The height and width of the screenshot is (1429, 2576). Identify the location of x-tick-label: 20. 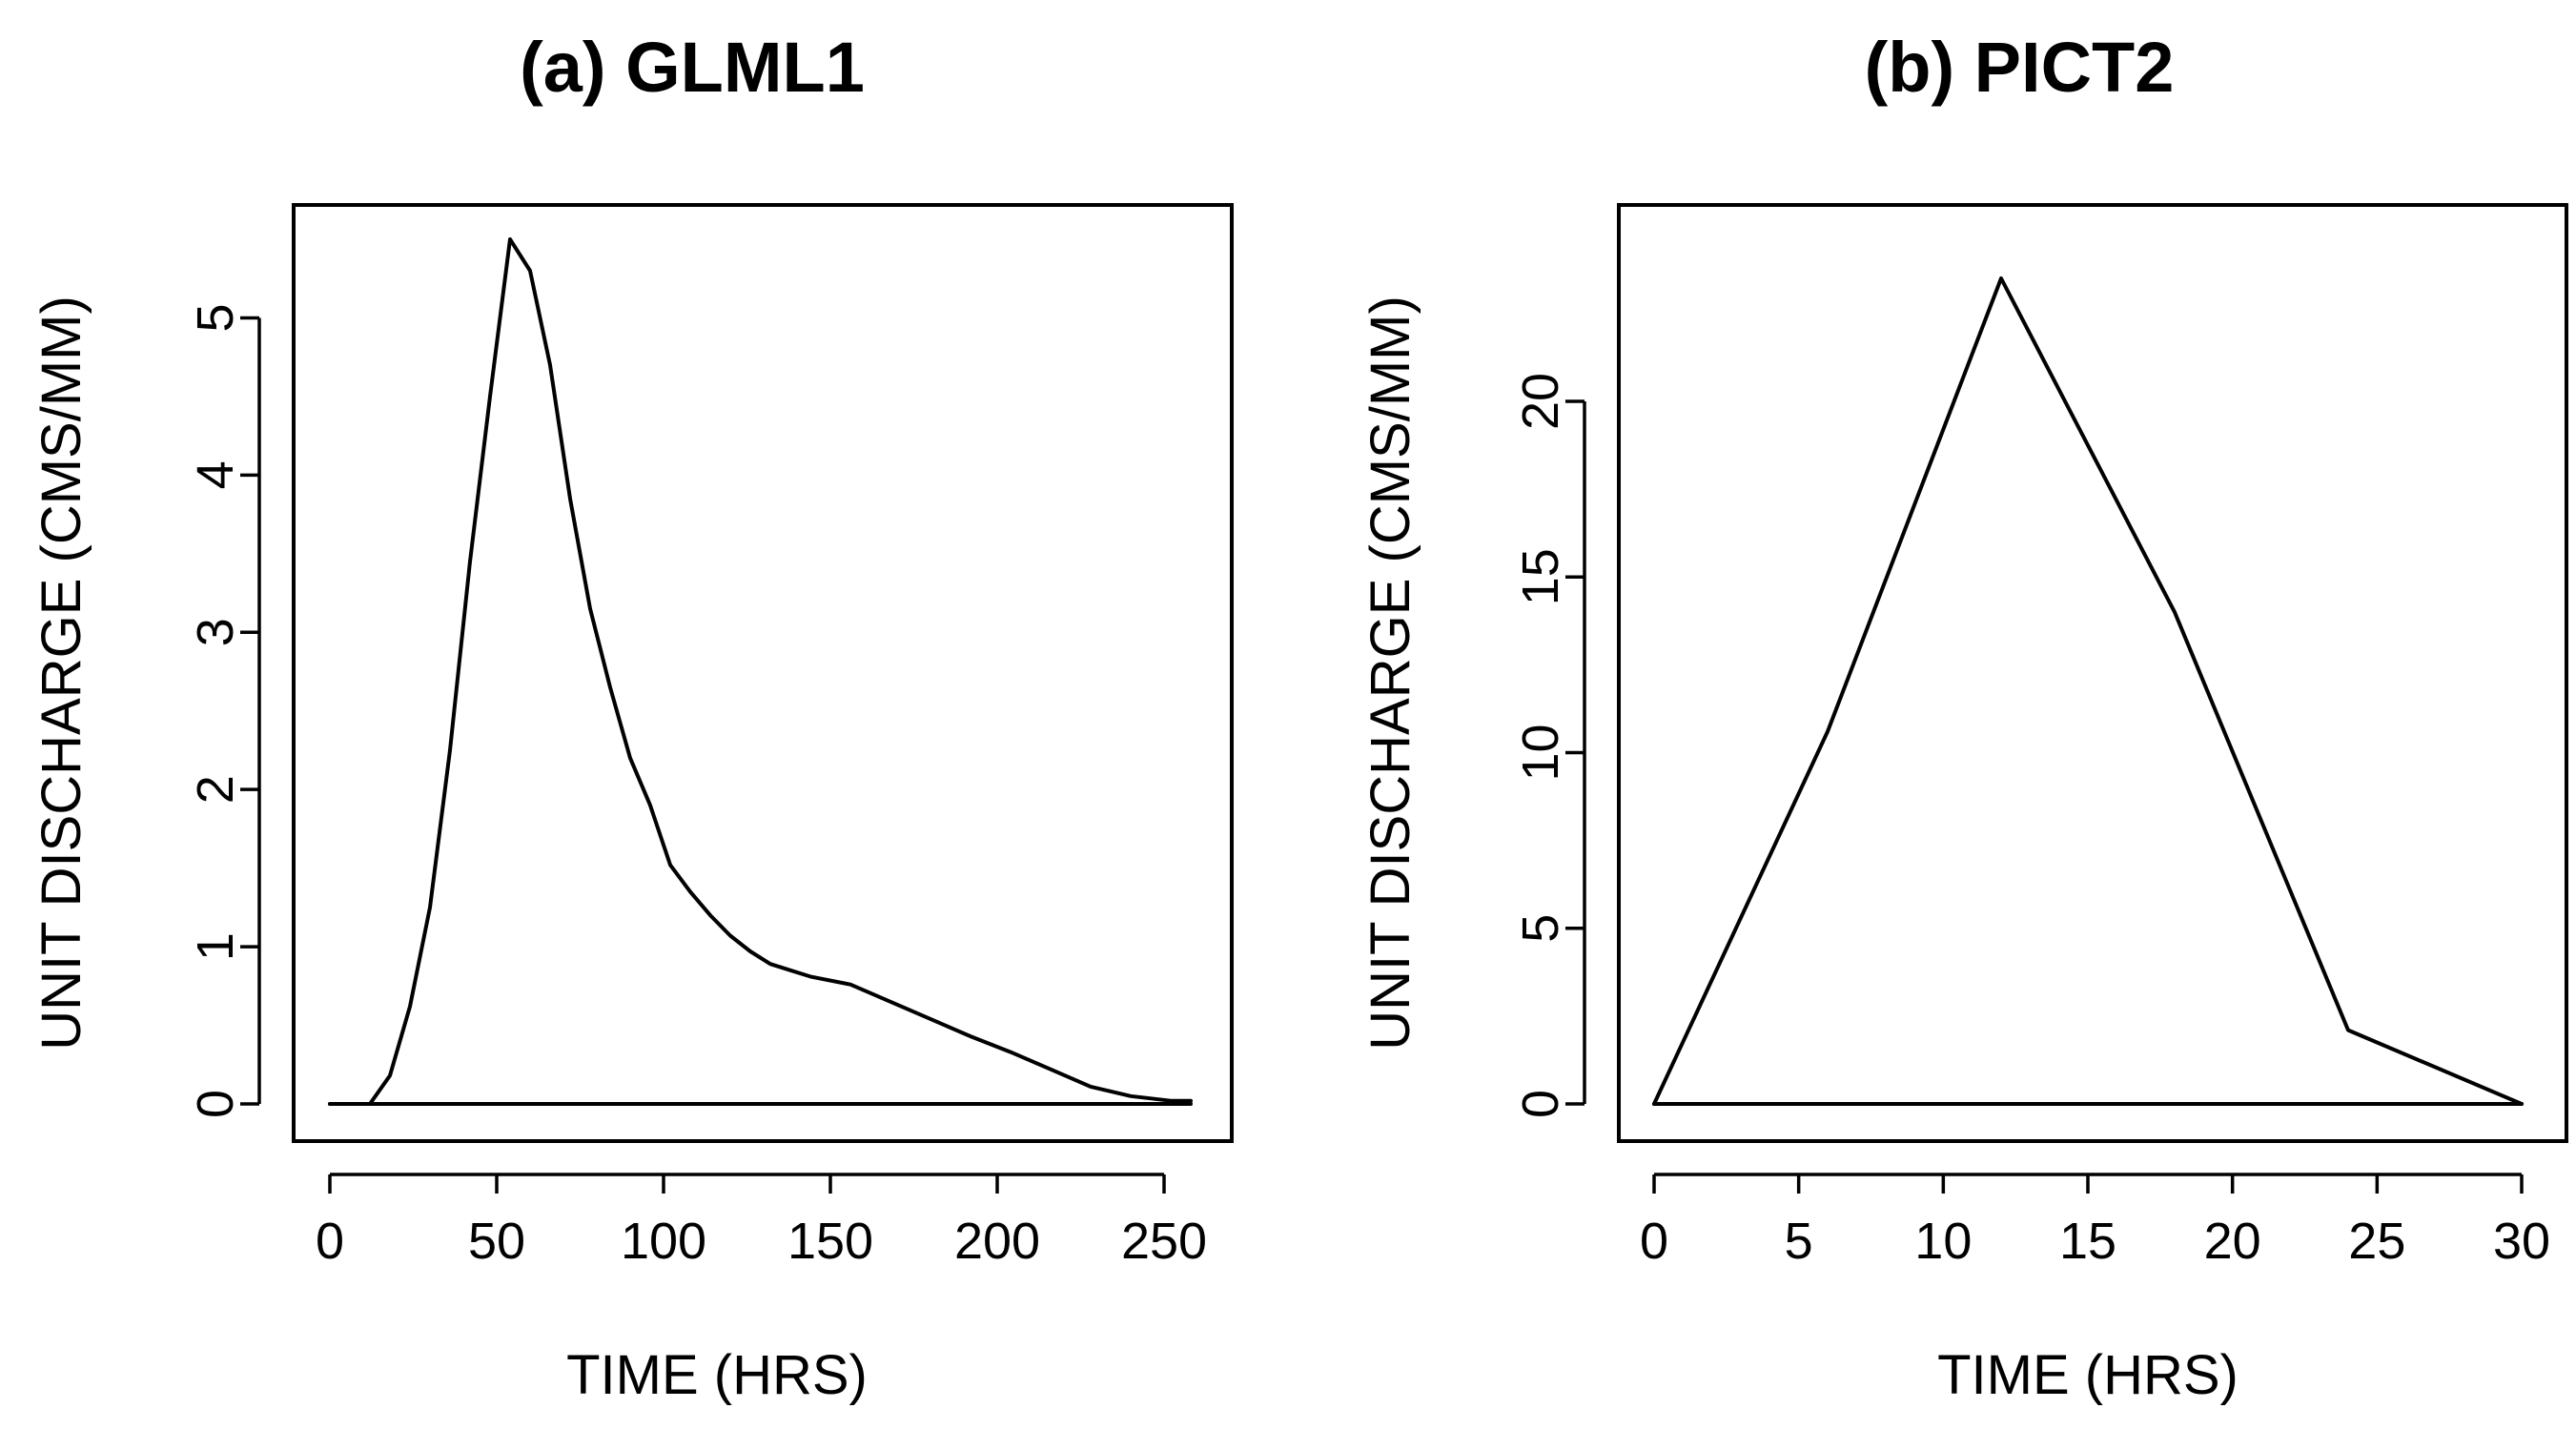
(2232, 1241).